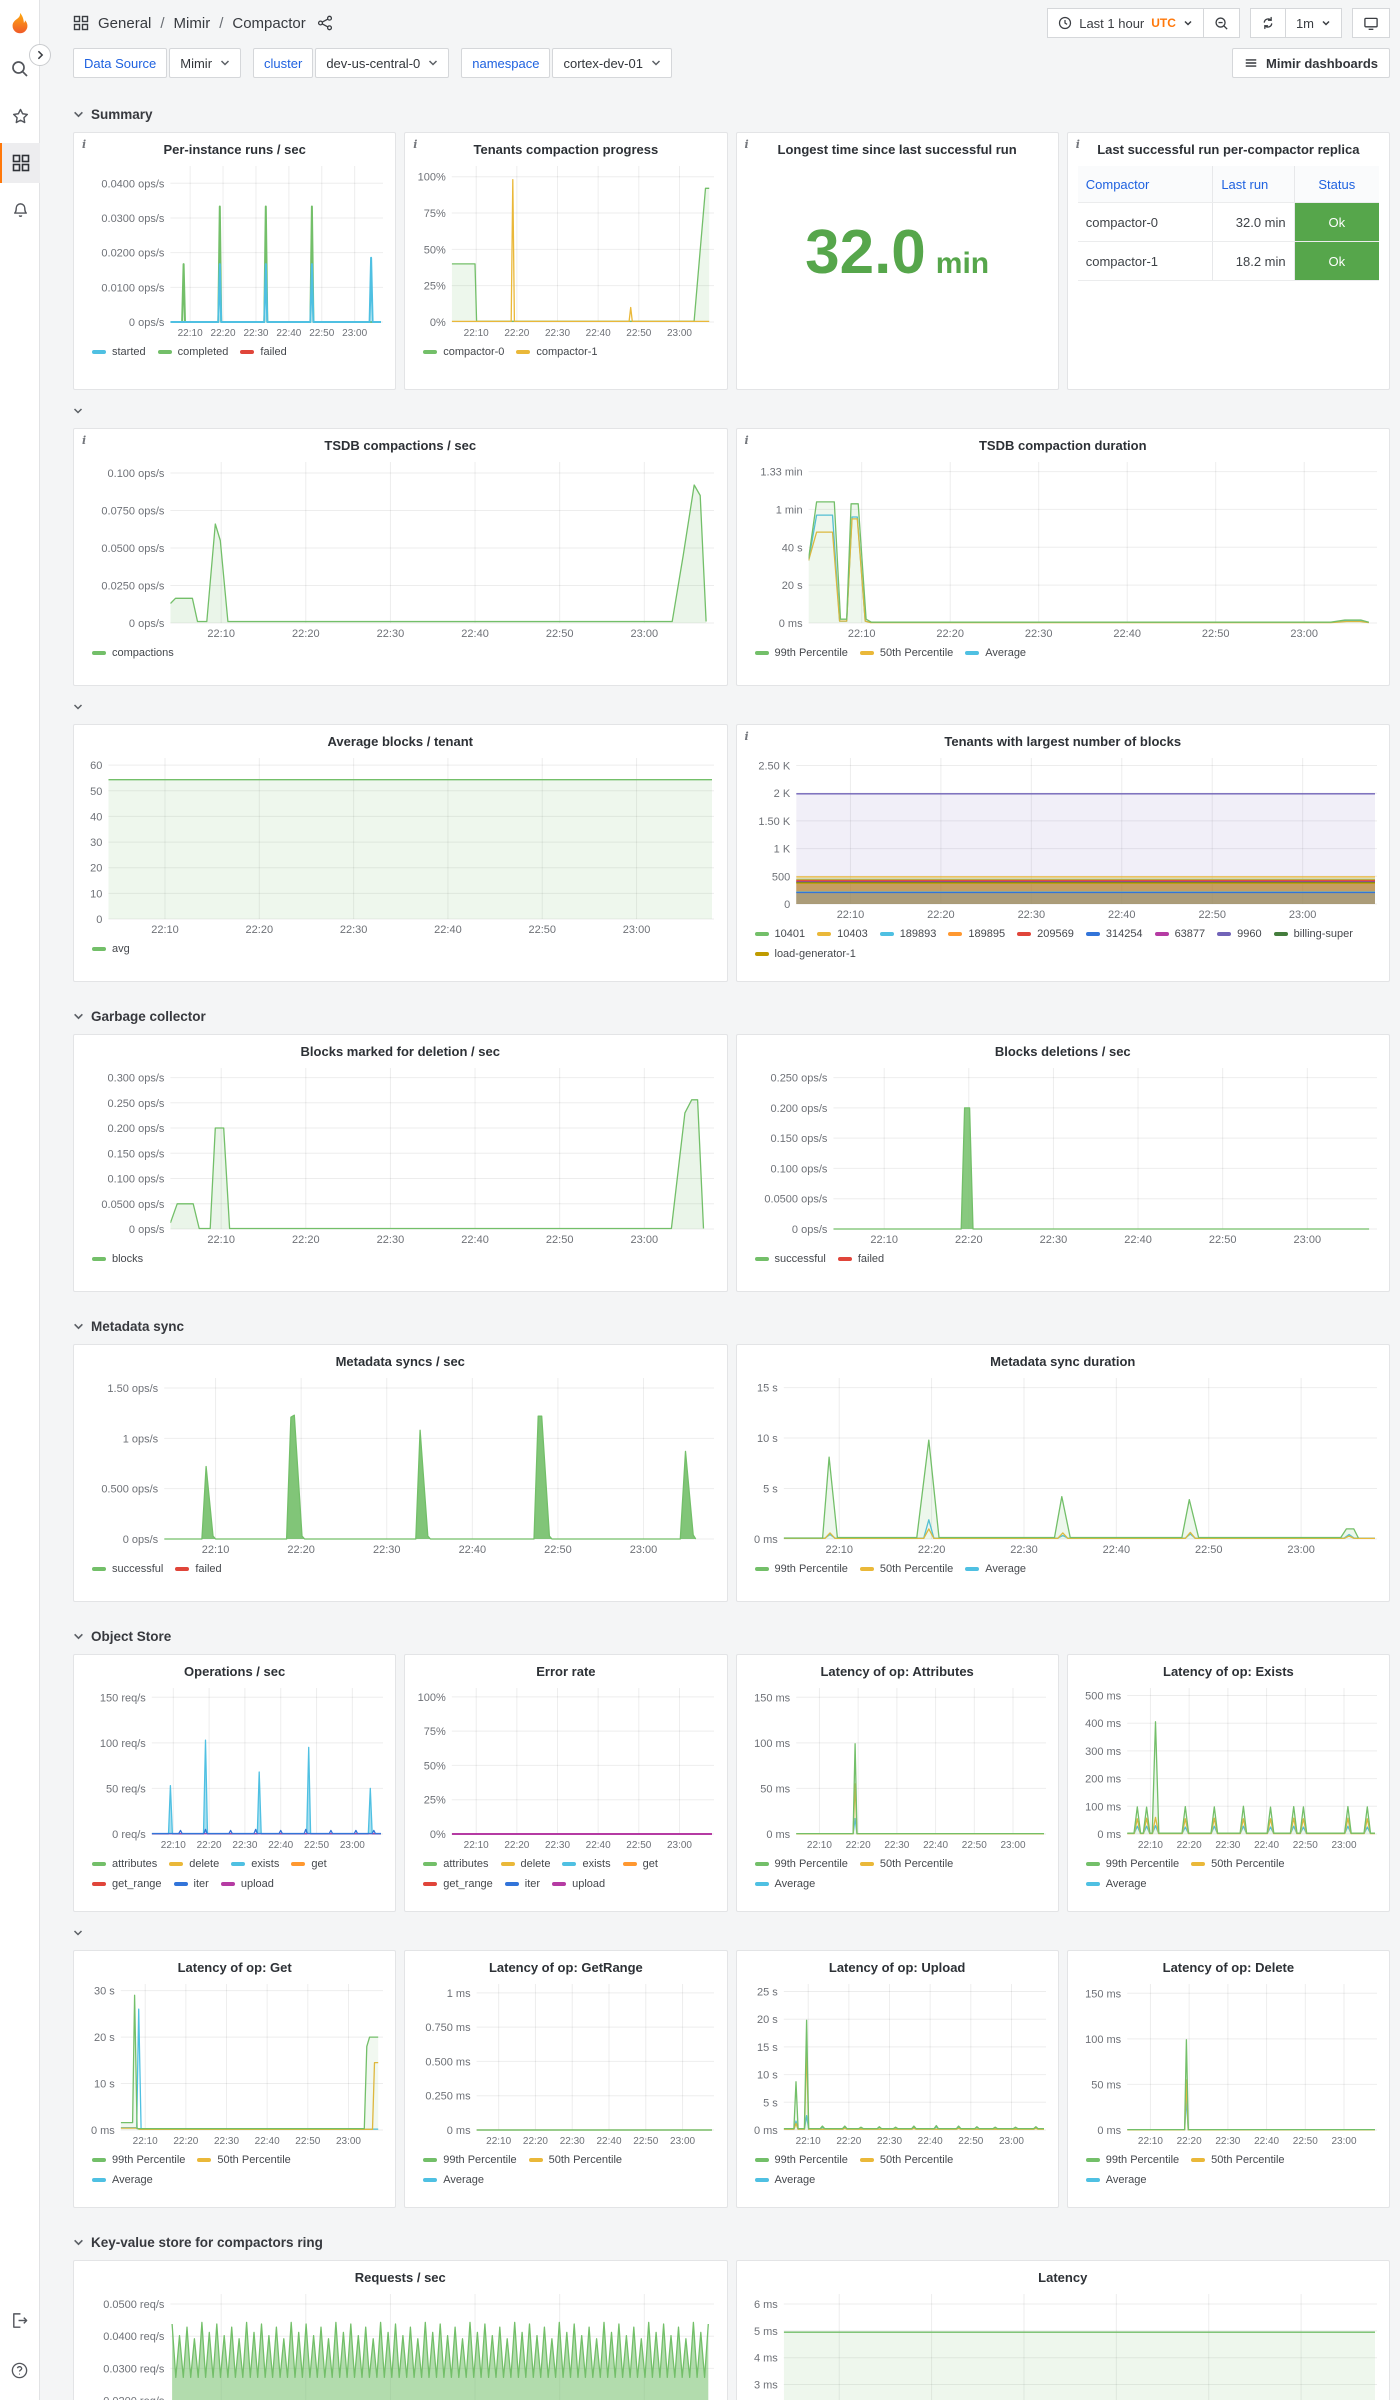 This screenshot has width=1400, height=2400. I want to click on section-metadata-sync: Metadata sync, so click(731, 1326).